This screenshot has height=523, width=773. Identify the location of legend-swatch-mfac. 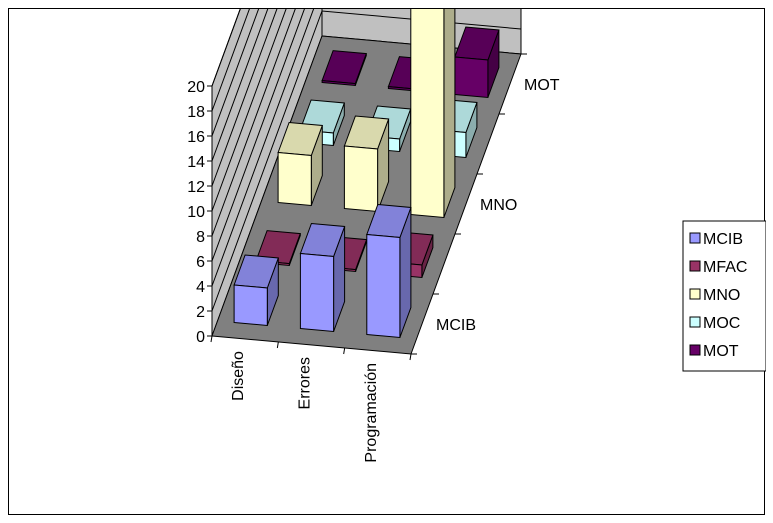
(695, 266).